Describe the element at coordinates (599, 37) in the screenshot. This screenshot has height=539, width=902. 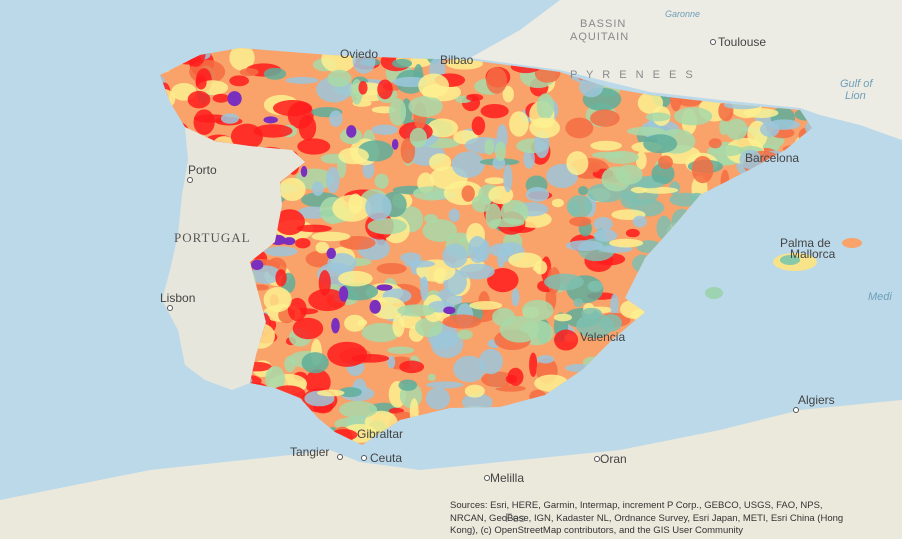
I see `label: AQUITAIN` at that location.